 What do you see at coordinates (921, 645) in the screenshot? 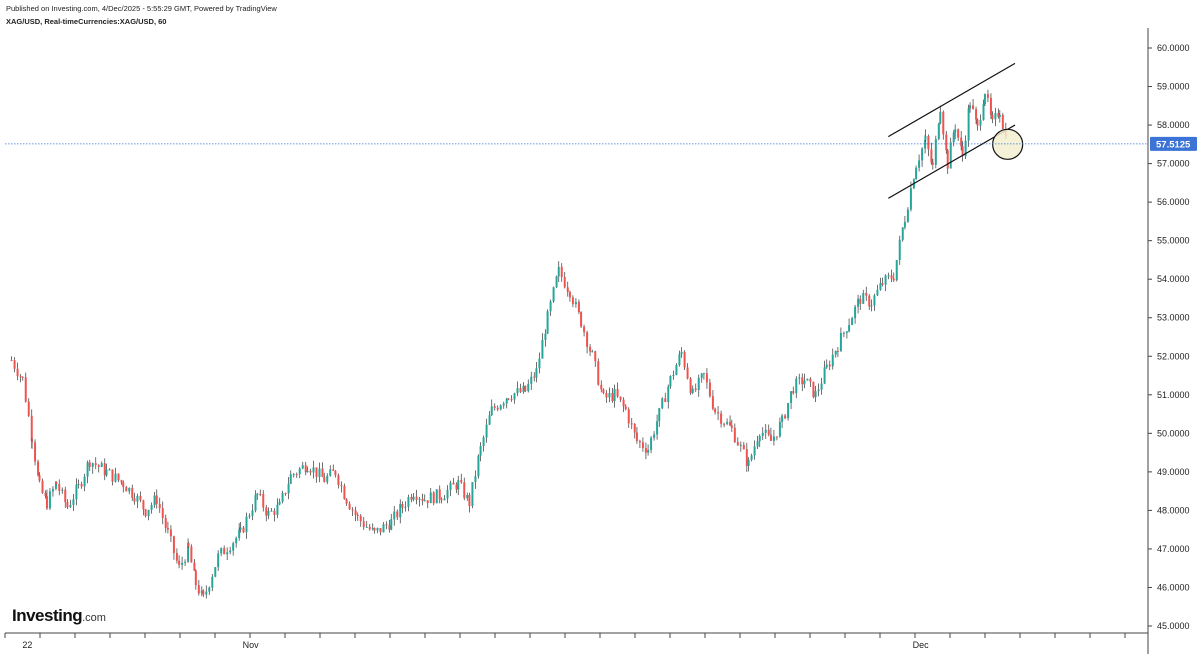
I see `x-tick-label: Dec` at bounding box center [921, 645].